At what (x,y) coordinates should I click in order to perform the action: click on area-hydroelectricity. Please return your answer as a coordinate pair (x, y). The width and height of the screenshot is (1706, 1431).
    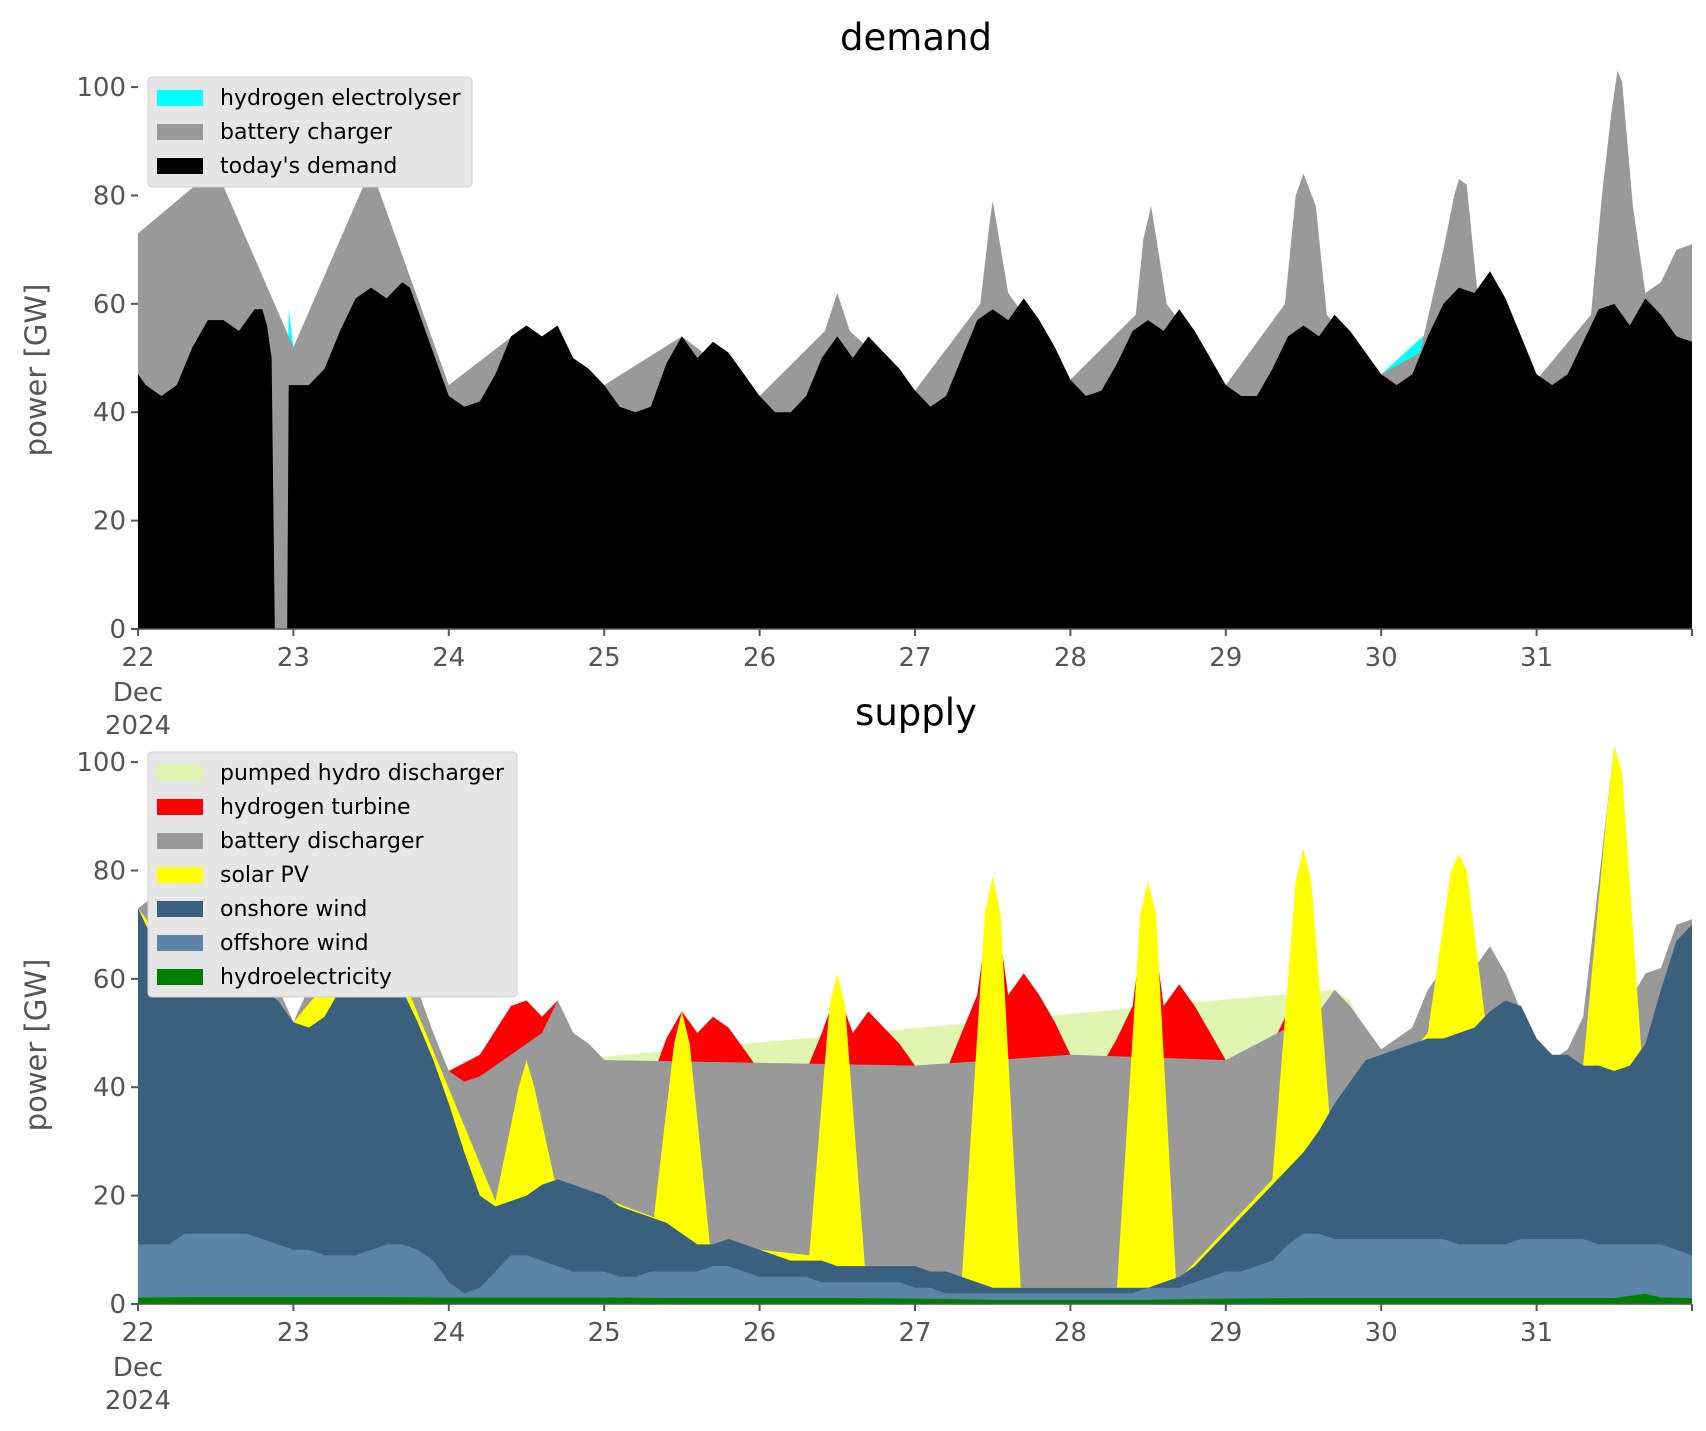
    Looking at the image, I should click on (915, 1298).